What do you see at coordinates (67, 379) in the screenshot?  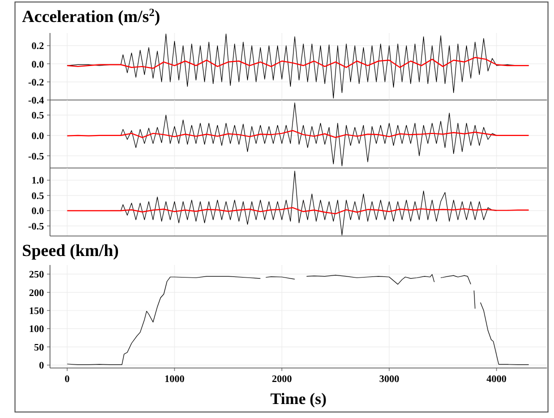 I see `x-tick-label: 0` at bounding box center [67, 379].